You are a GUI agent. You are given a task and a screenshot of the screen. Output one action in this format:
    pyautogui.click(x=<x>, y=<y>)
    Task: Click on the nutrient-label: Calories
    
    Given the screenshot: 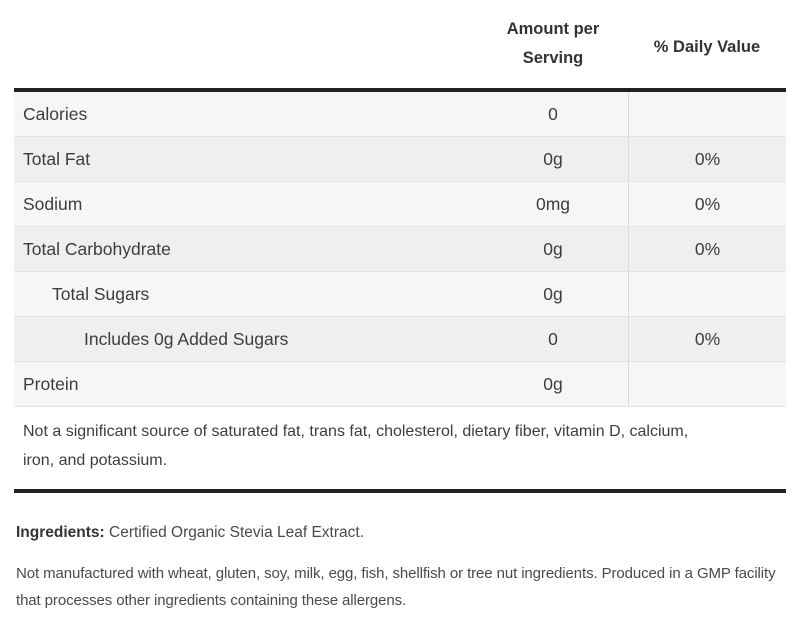 What is the action you would take?
    pyautogui.click(x=55, y=113)
    